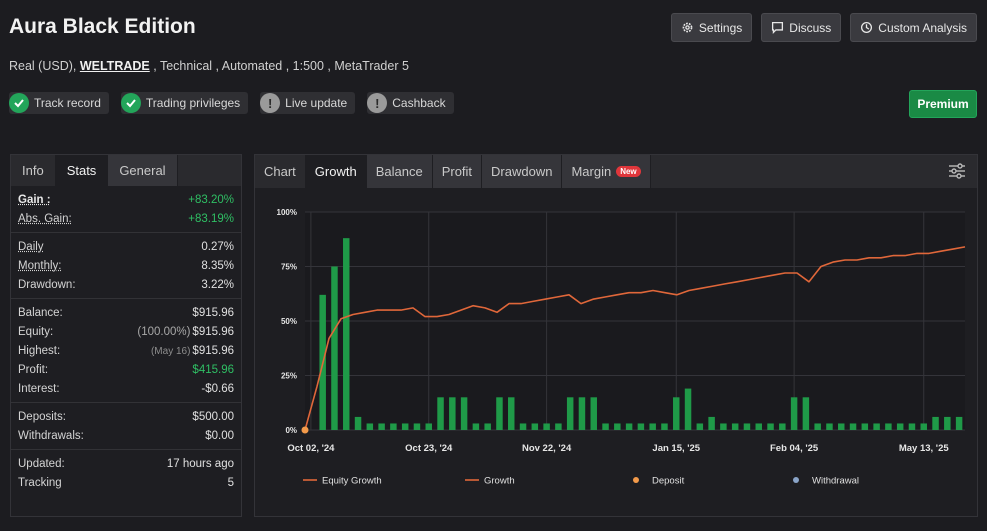  Describe the element at coordinates (40, 265) in the screenshot. I see `stat-label: Monthly:` at that location.